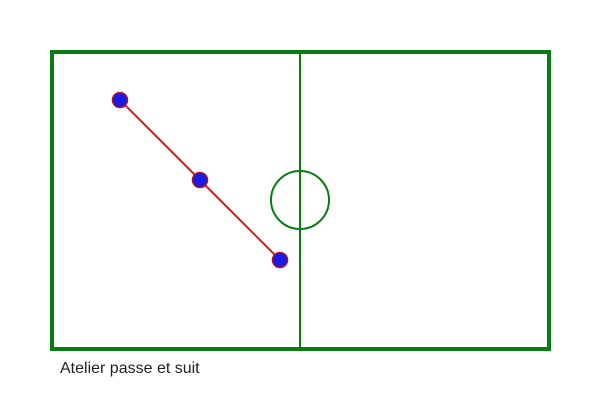  Describe the element at coordinates (120, 100) in the screenshot. I see `player-1-marker-icon` at that location.